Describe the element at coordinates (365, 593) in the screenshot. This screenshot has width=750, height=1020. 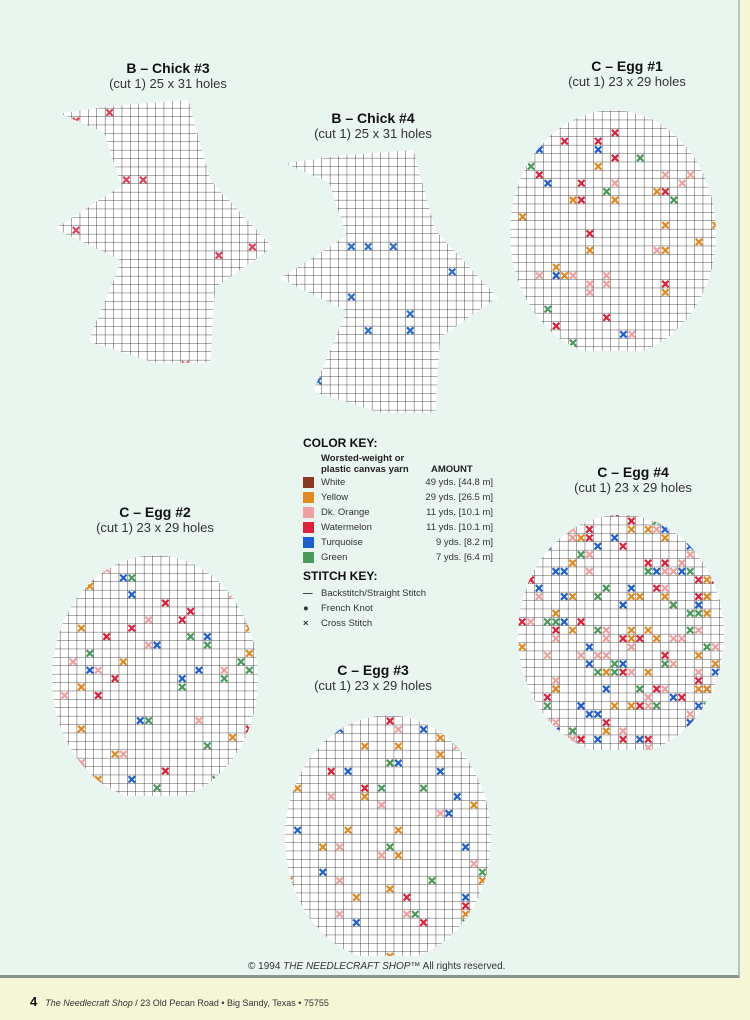
I see `stitch-key-item: — Backstitch/Straight Stitch` at that location.